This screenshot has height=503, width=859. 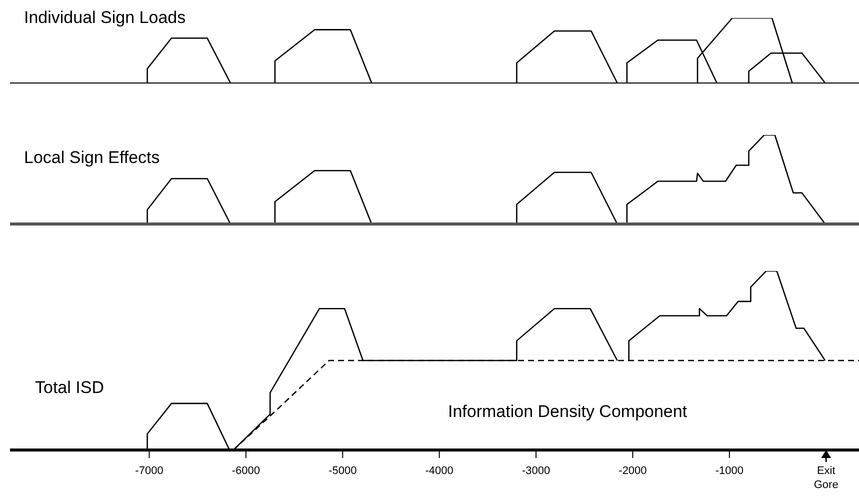 What do you see at coordinates (536, 471) in the screenshot?
I see `x-tick-label: -3000` at bounding box center [536, 471].